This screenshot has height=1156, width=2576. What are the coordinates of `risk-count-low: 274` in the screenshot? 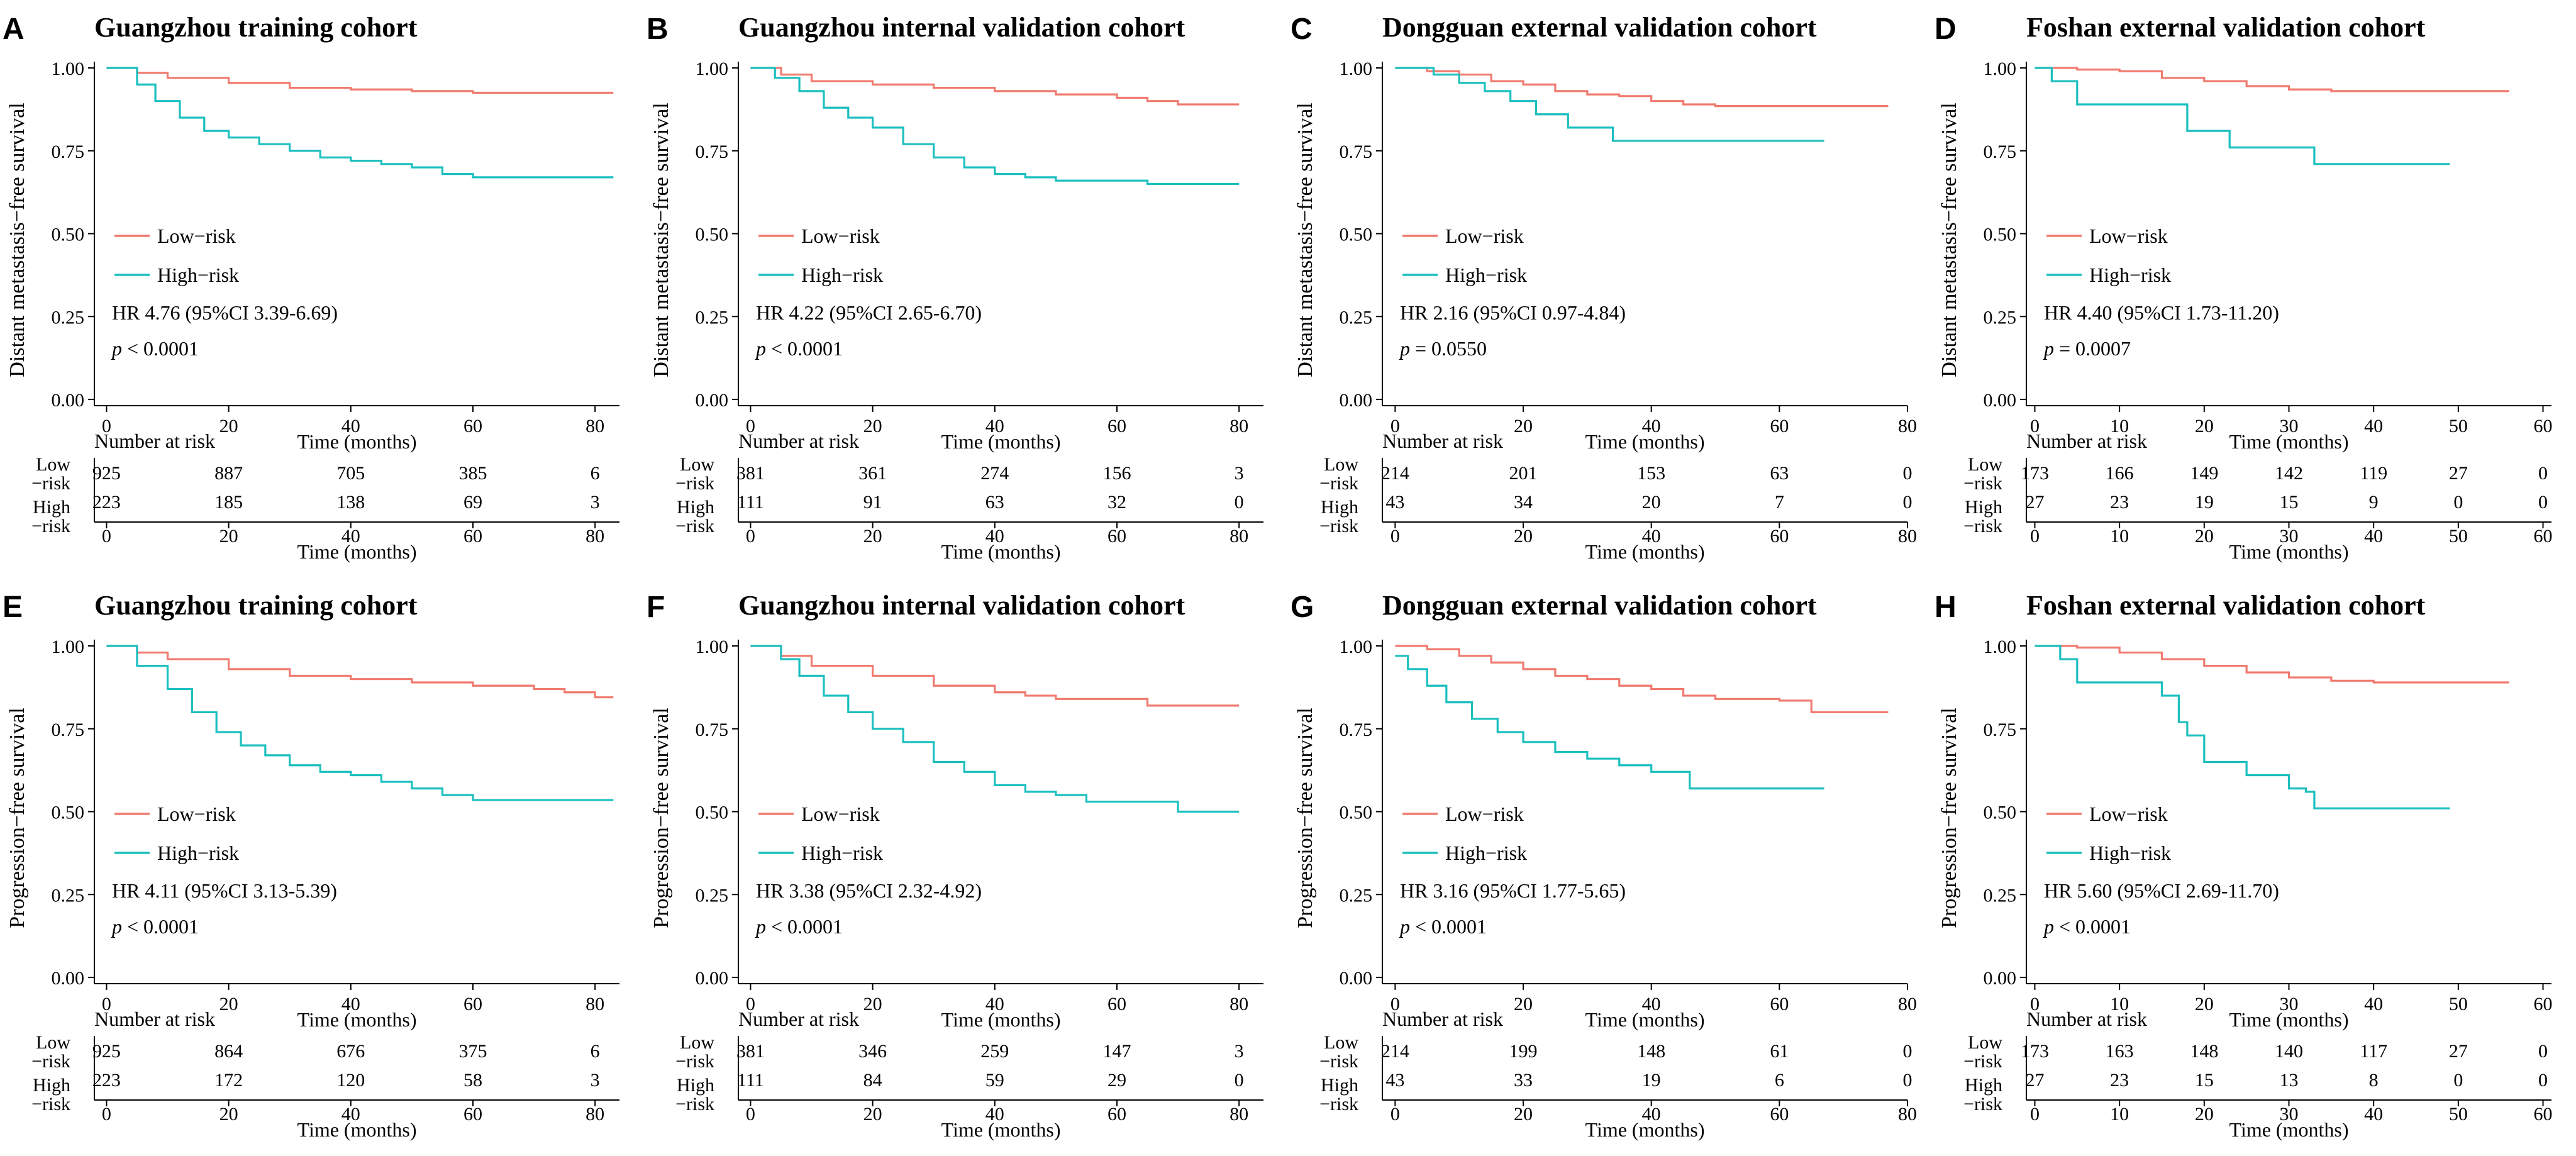 It's located at (994, 474).